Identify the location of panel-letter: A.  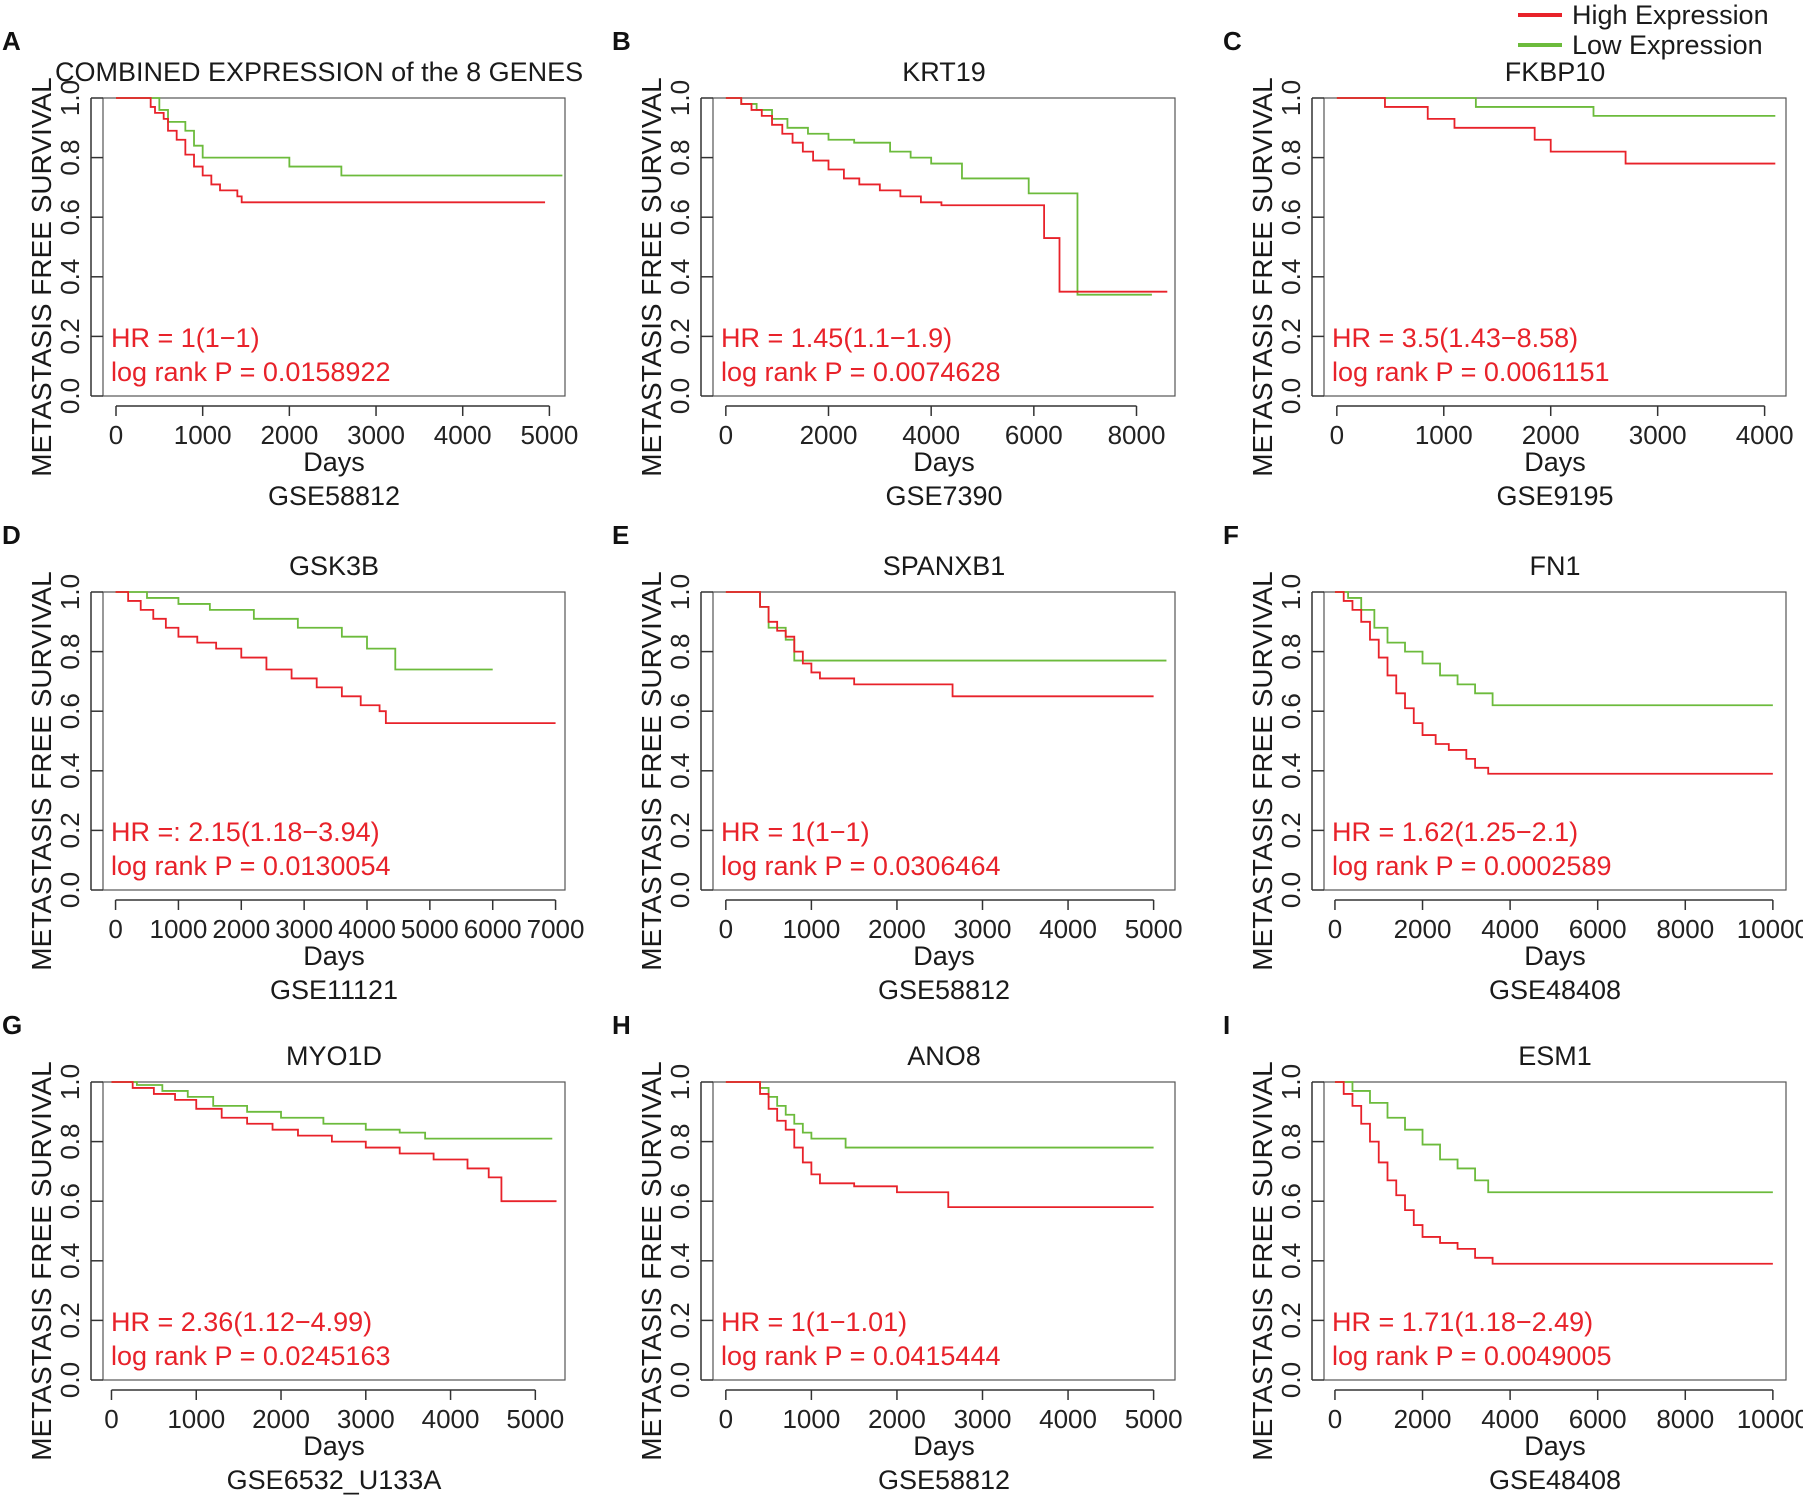
(11, 41).